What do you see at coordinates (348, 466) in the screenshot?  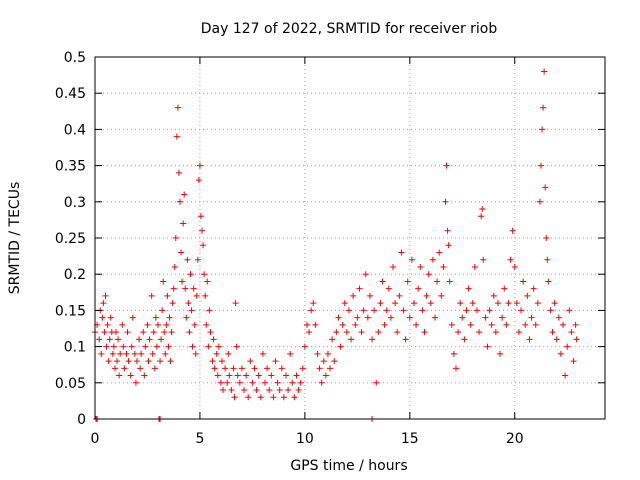 I see `x-axis-label: GPS time / hours` at bounding box center [348, 466].